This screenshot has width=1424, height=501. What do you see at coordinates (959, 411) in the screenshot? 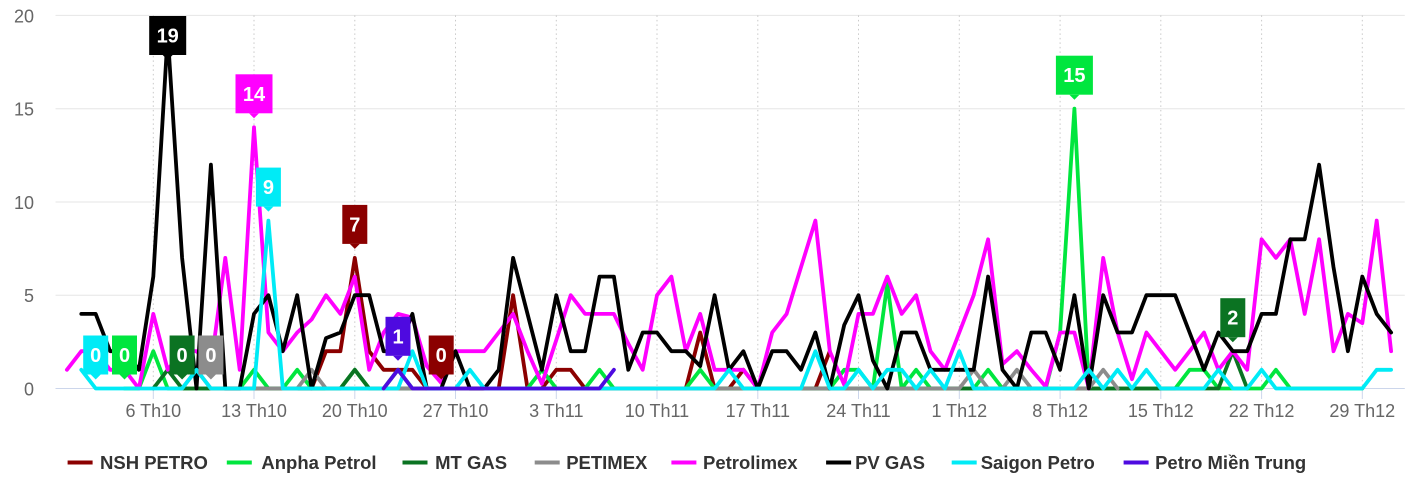
I see `svg-text: 1 Th12` at bounding box center [959, 411].